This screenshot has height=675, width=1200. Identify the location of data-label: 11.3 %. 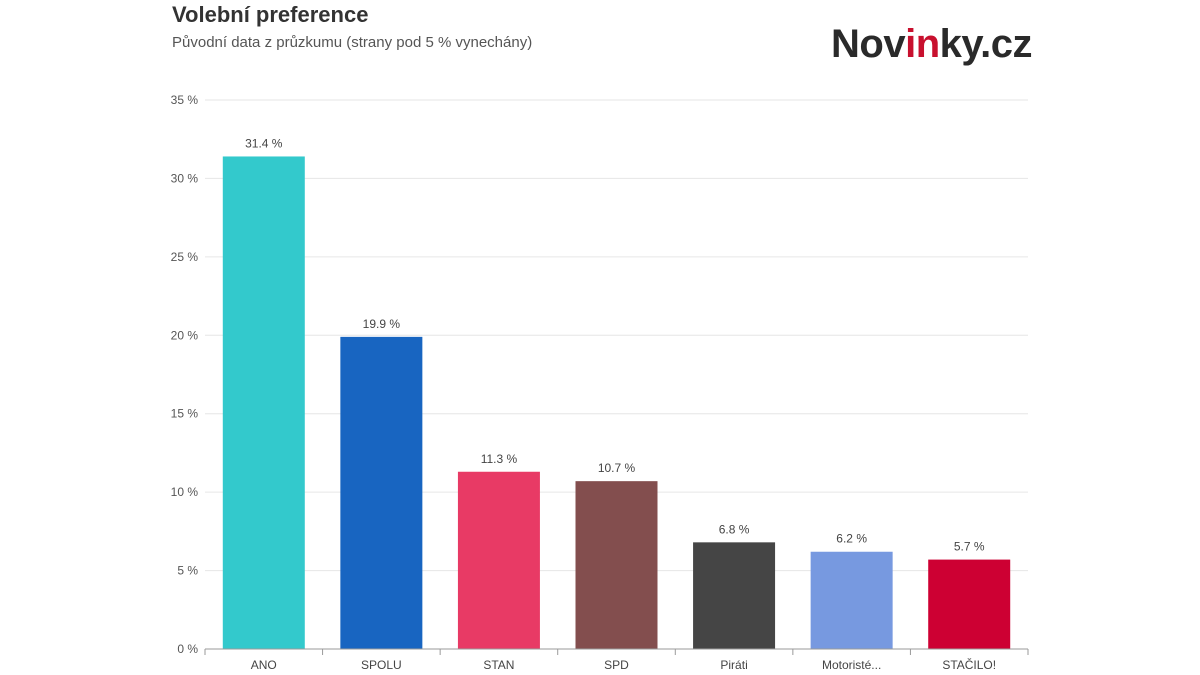
(499, 459).